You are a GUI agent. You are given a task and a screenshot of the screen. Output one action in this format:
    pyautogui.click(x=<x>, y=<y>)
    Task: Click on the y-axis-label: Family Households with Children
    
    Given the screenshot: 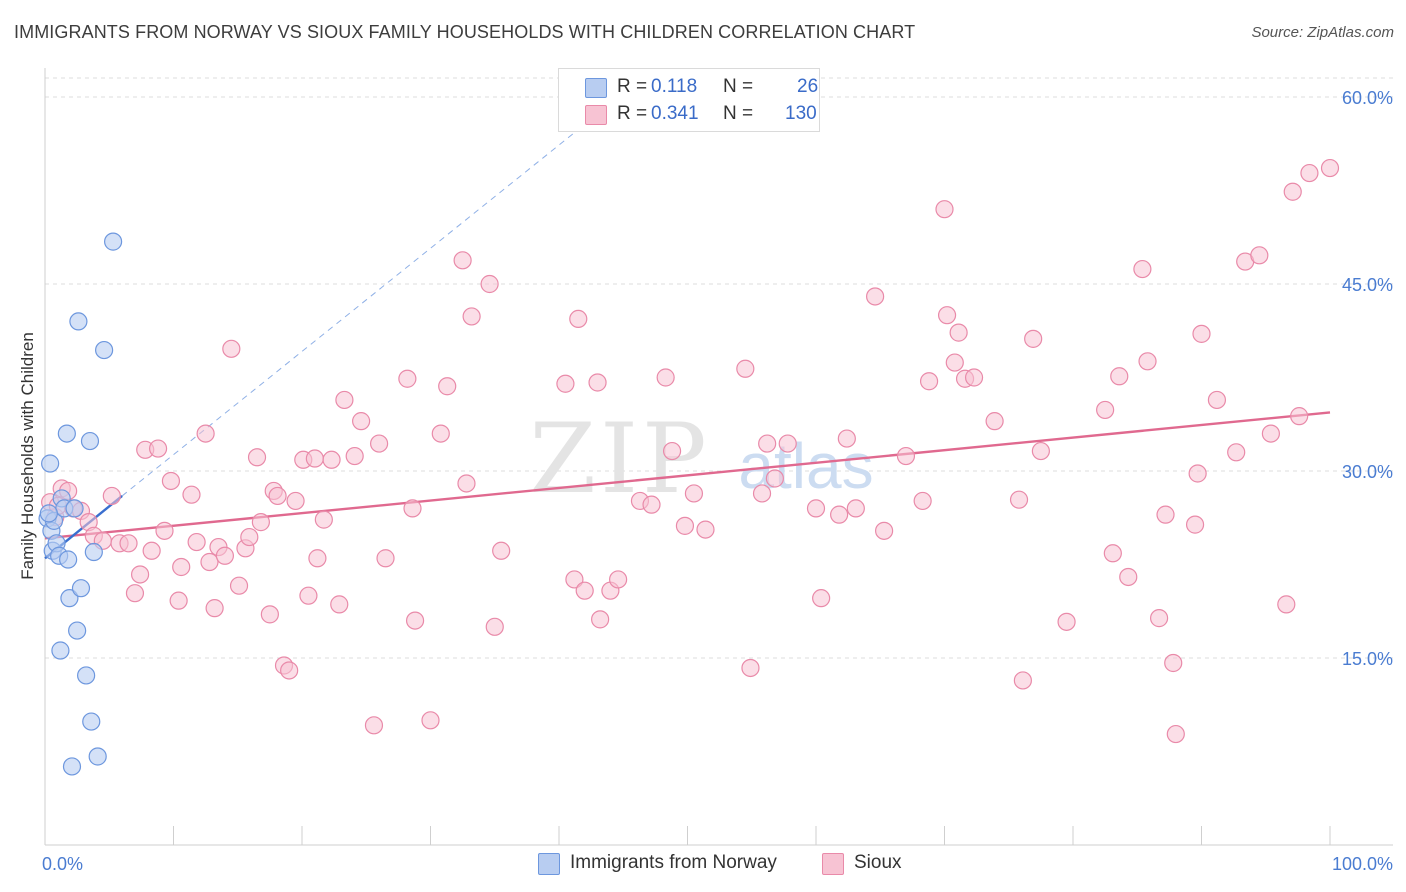 What is the action you would take?
    pyautogui.click(x=27, y=456)
    